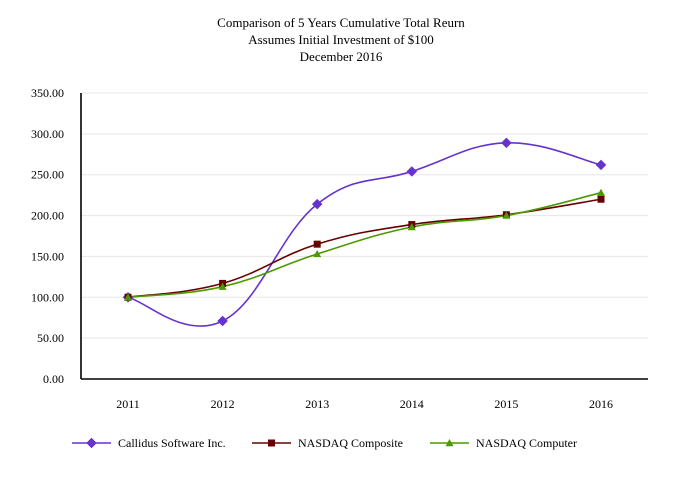 The width and height of the screenshot is (682, 480). I want to click on y-tick-label: 100.00, so click(47, 297).